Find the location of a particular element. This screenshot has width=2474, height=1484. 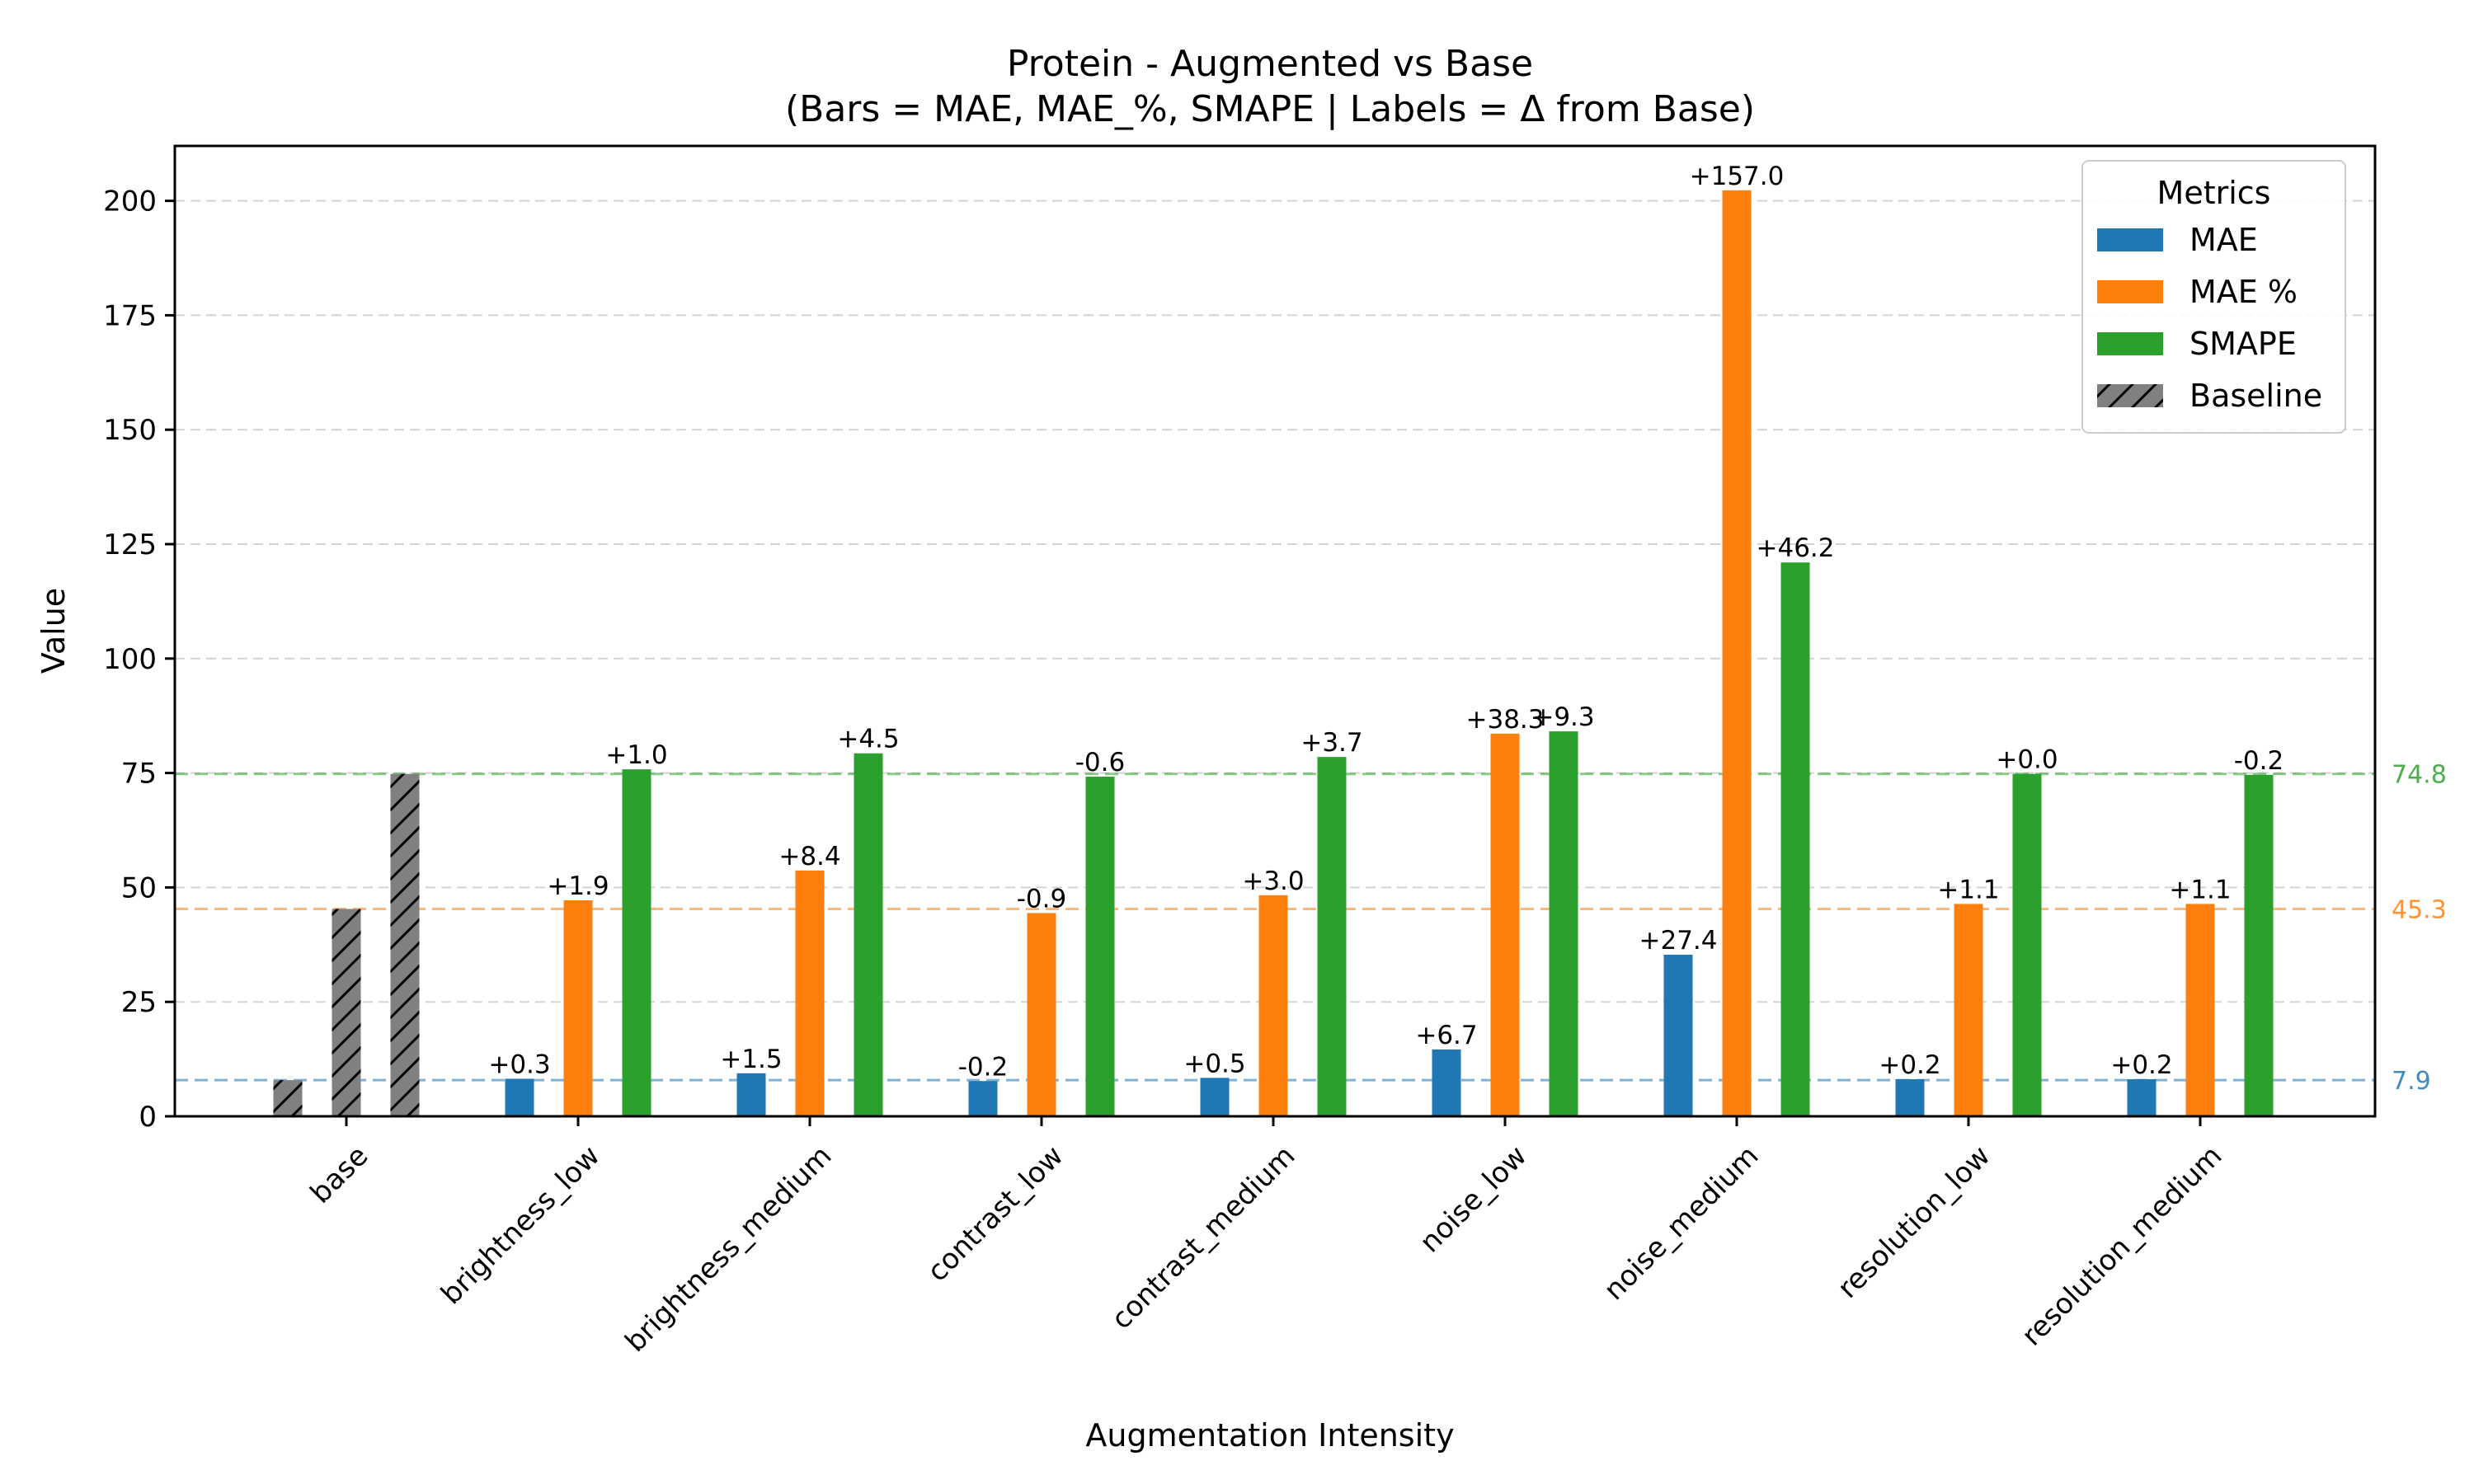

legend: Metrics MAE MAE % SMAPE Baseline is located at coordinates (2213, 297).